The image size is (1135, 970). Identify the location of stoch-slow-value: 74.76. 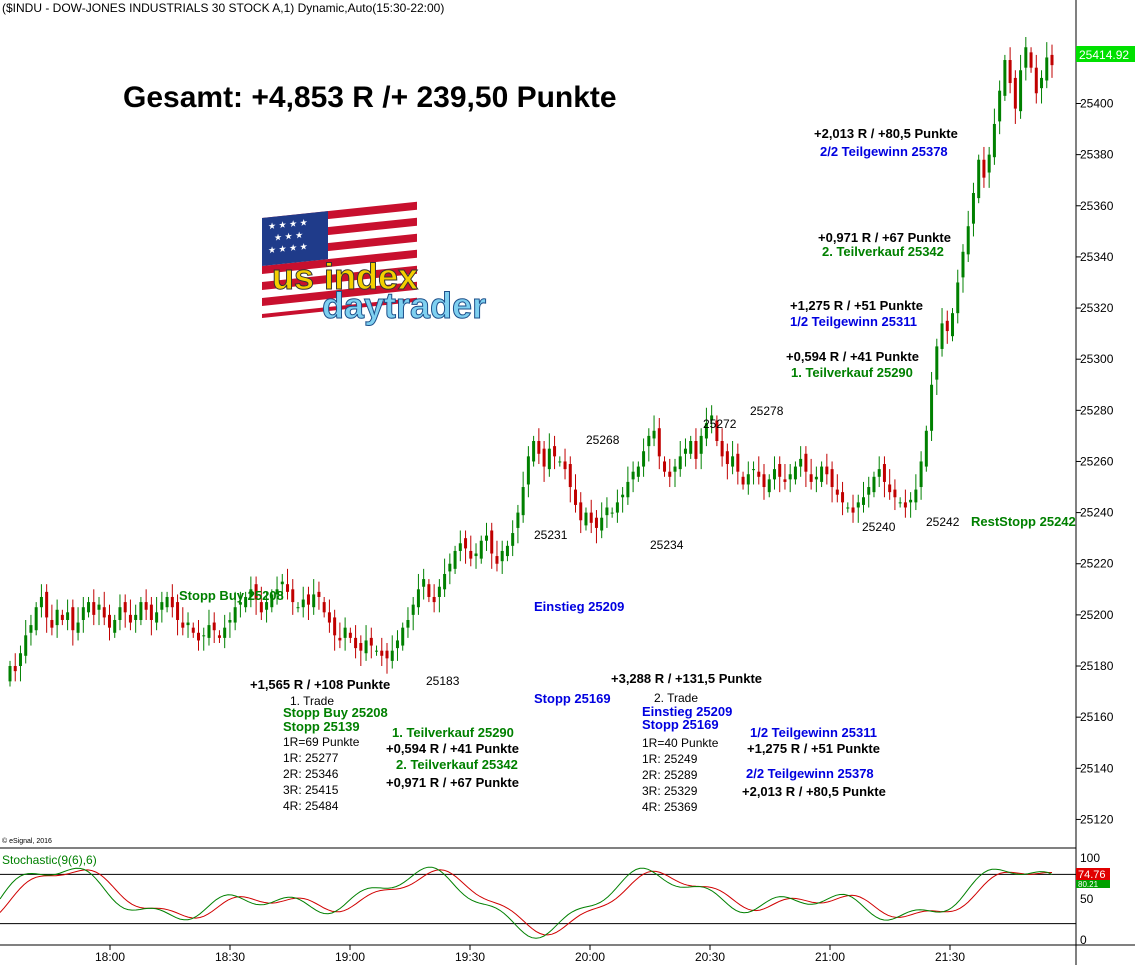
(1092, 875).